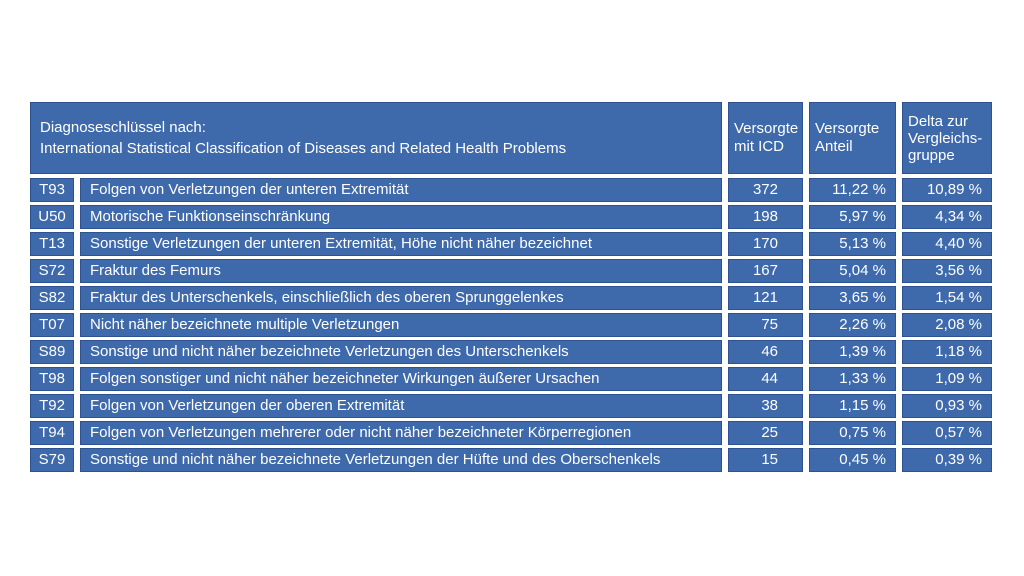  Describe the element at coordinates (52, 298) in the screenshot. I see `icd-code-cell: S82` at that location.